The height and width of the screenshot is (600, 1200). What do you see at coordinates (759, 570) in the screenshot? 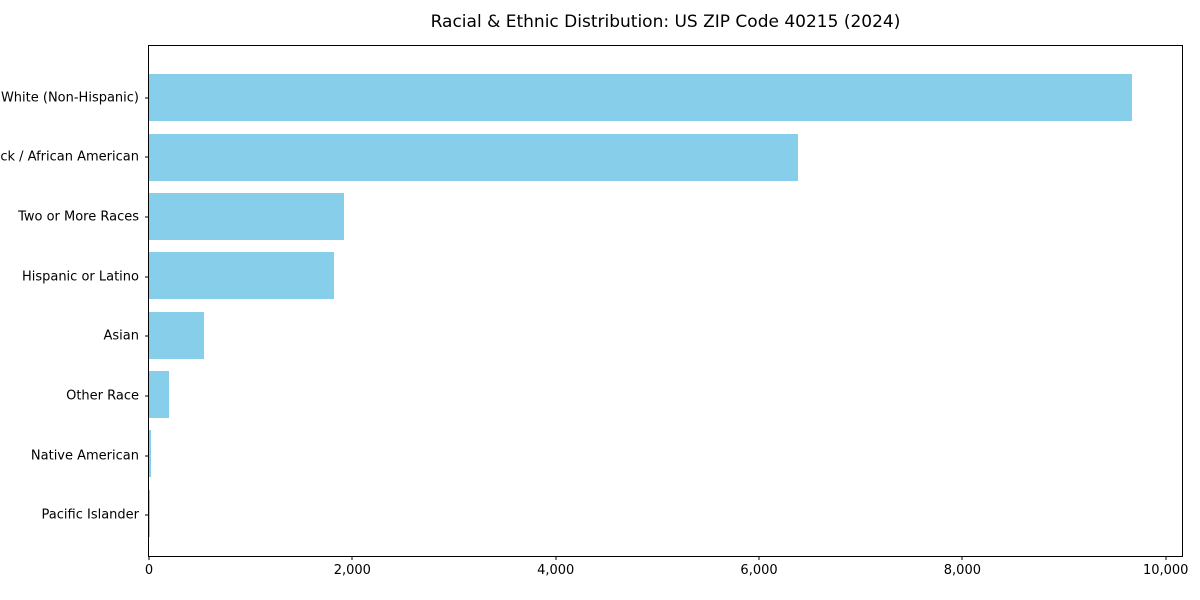
I see `x-tick-label: 6,000` at bounding box center [759, 570].